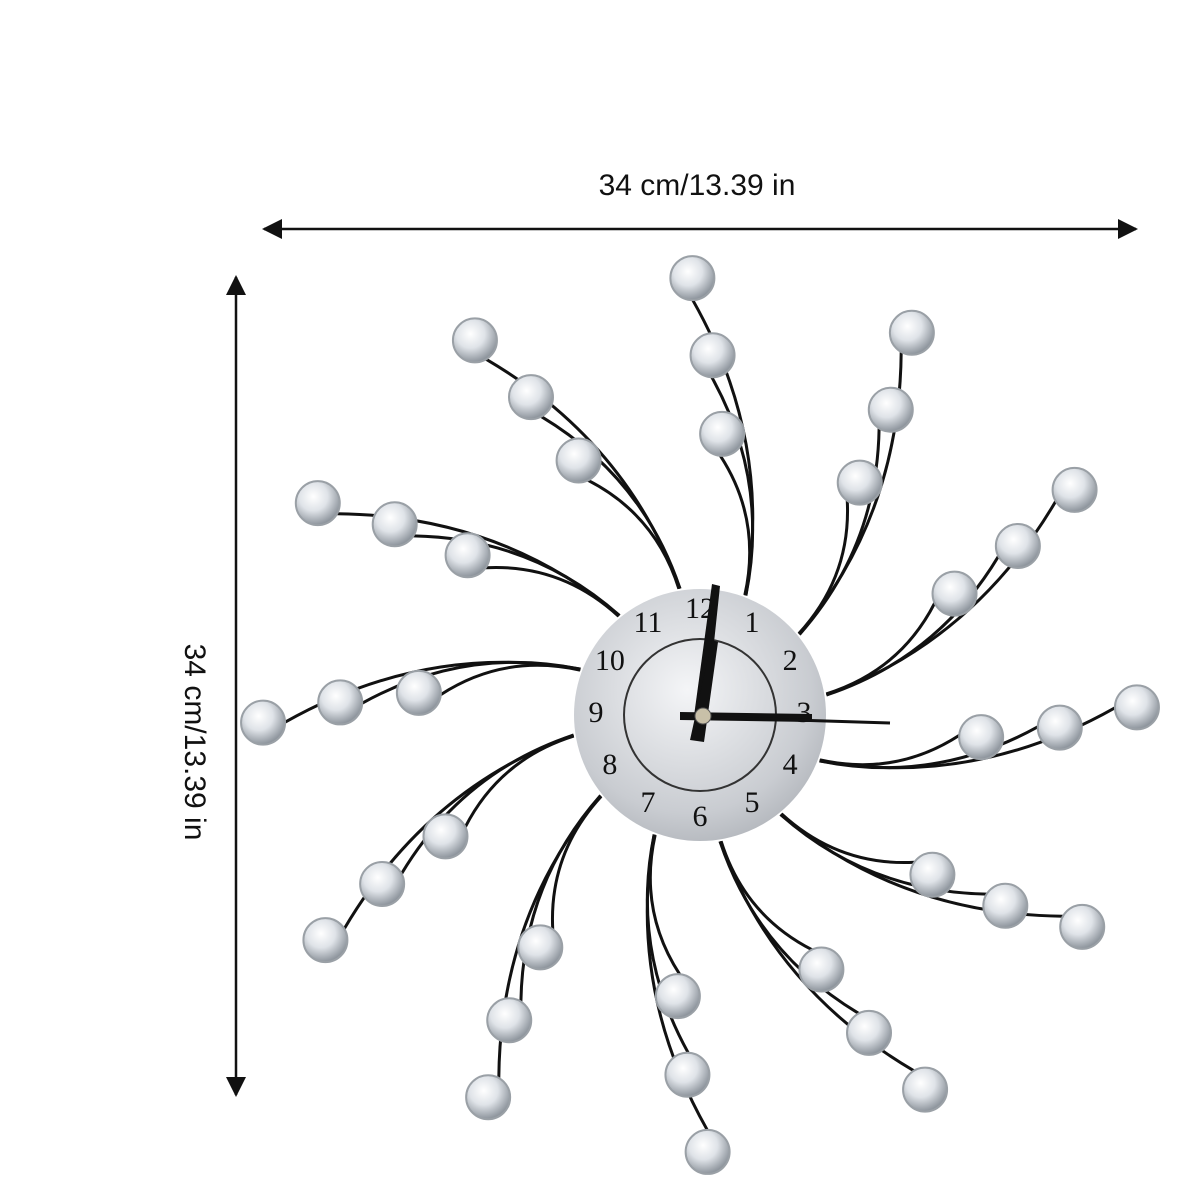 The height and width of the screenshot is (1200, 1200). I want to click on numeral: 9, so click(596, 712).